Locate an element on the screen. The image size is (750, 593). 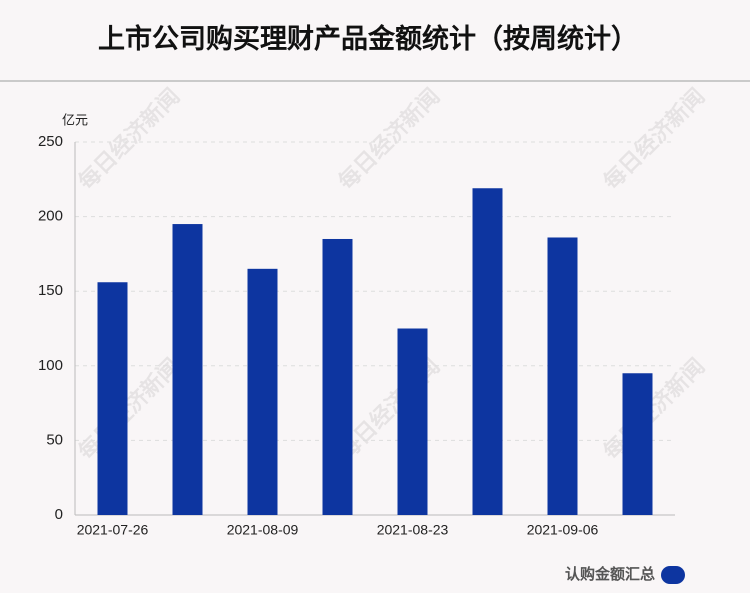
x-tick-label: 2021-08-23 is located at coordinates (413, 530).